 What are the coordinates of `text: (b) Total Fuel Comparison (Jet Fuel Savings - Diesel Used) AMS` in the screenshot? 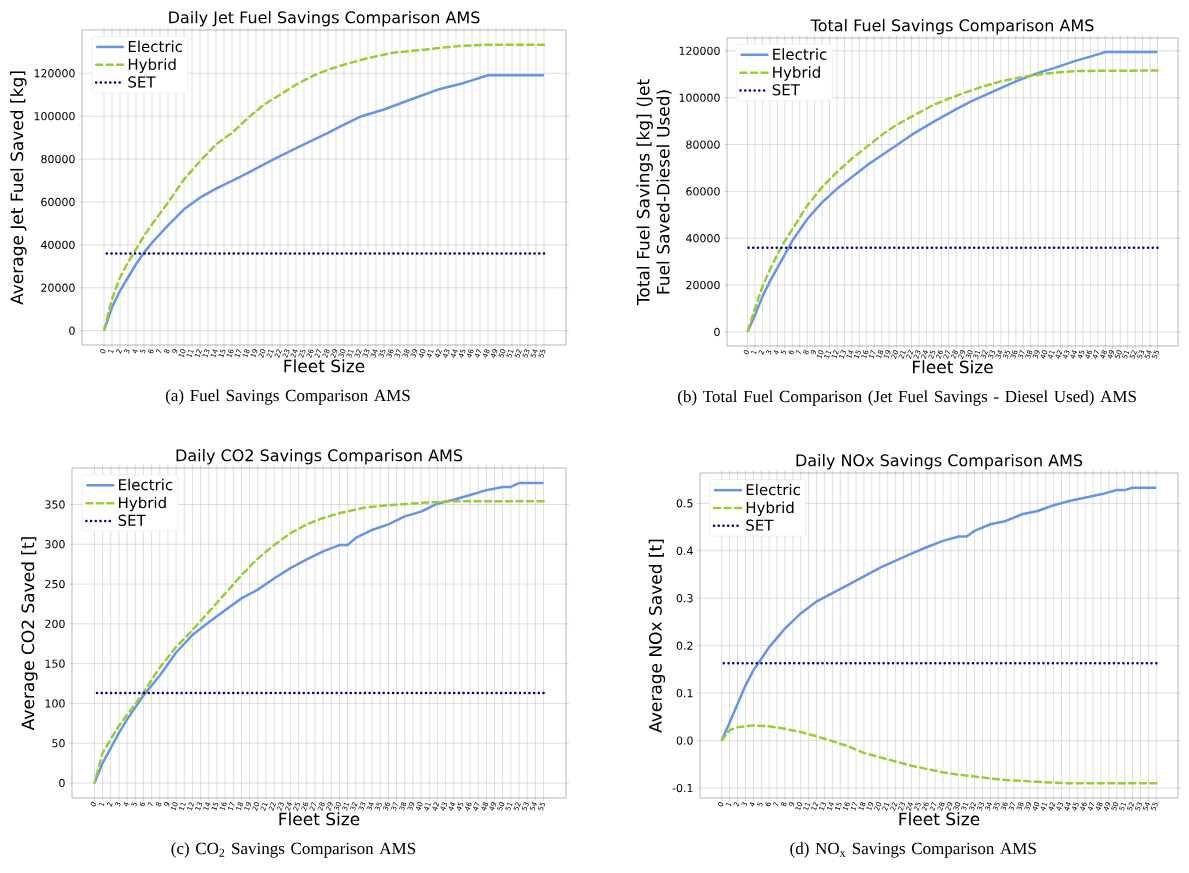 It's located at (907, 398).